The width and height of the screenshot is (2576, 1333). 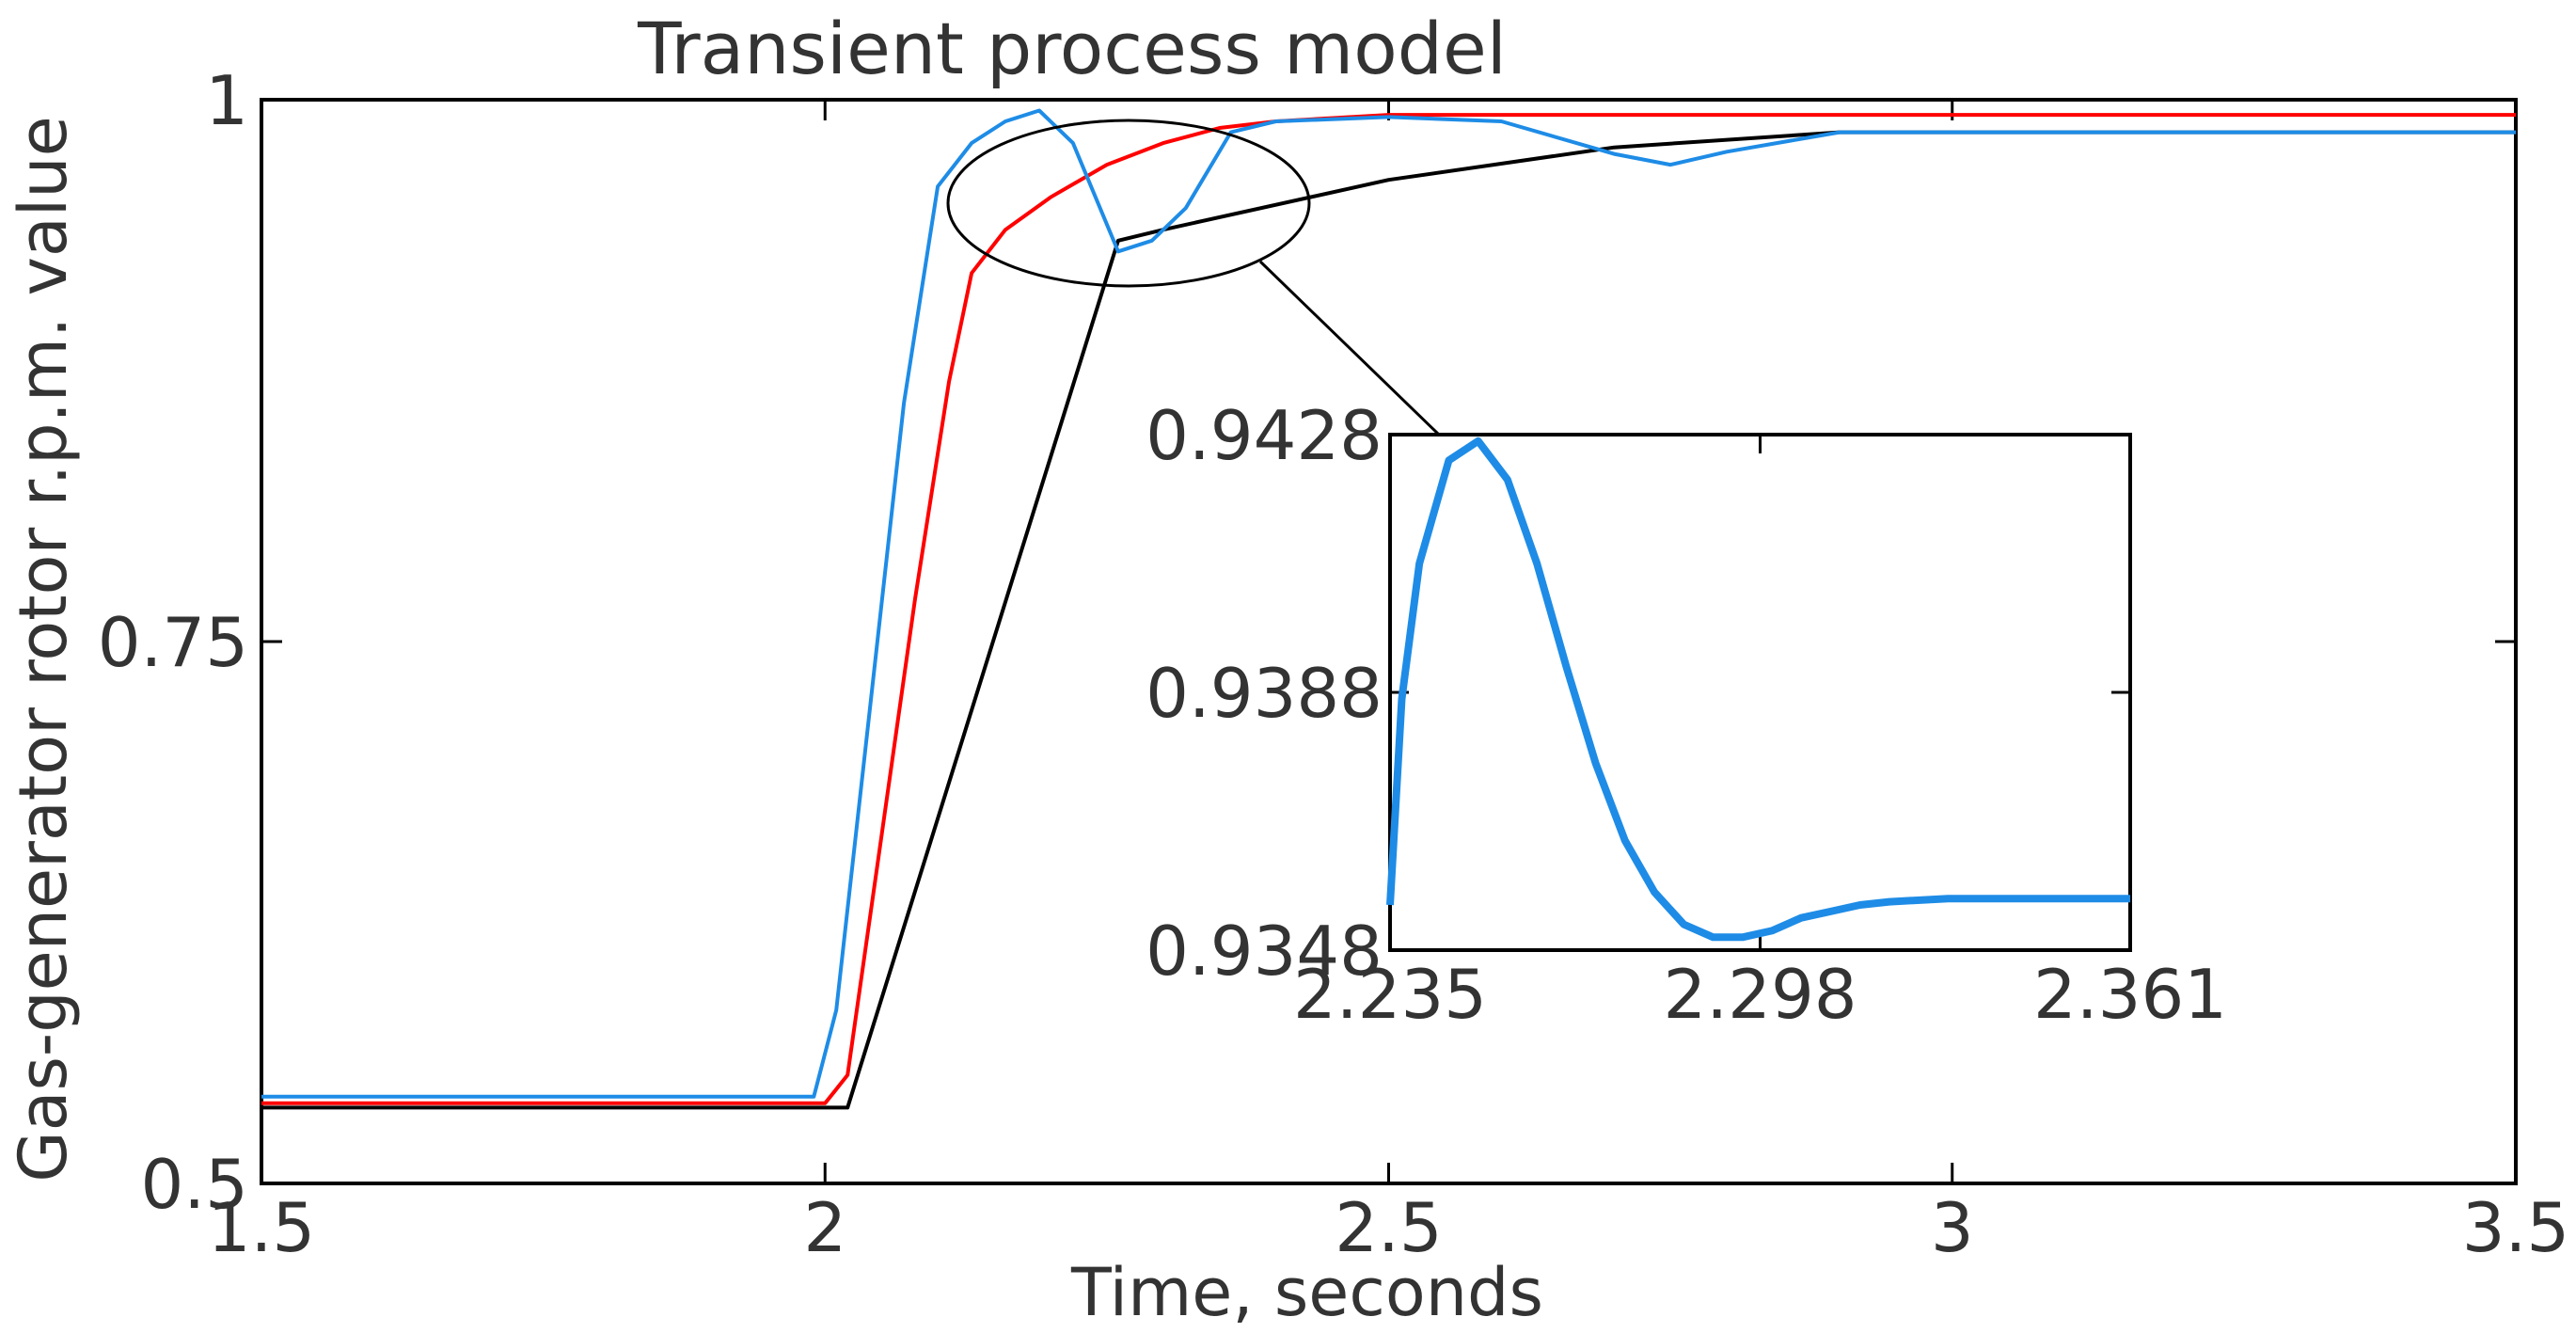 I want to click on inset-plot-frame, so click(x=1760, y=692).